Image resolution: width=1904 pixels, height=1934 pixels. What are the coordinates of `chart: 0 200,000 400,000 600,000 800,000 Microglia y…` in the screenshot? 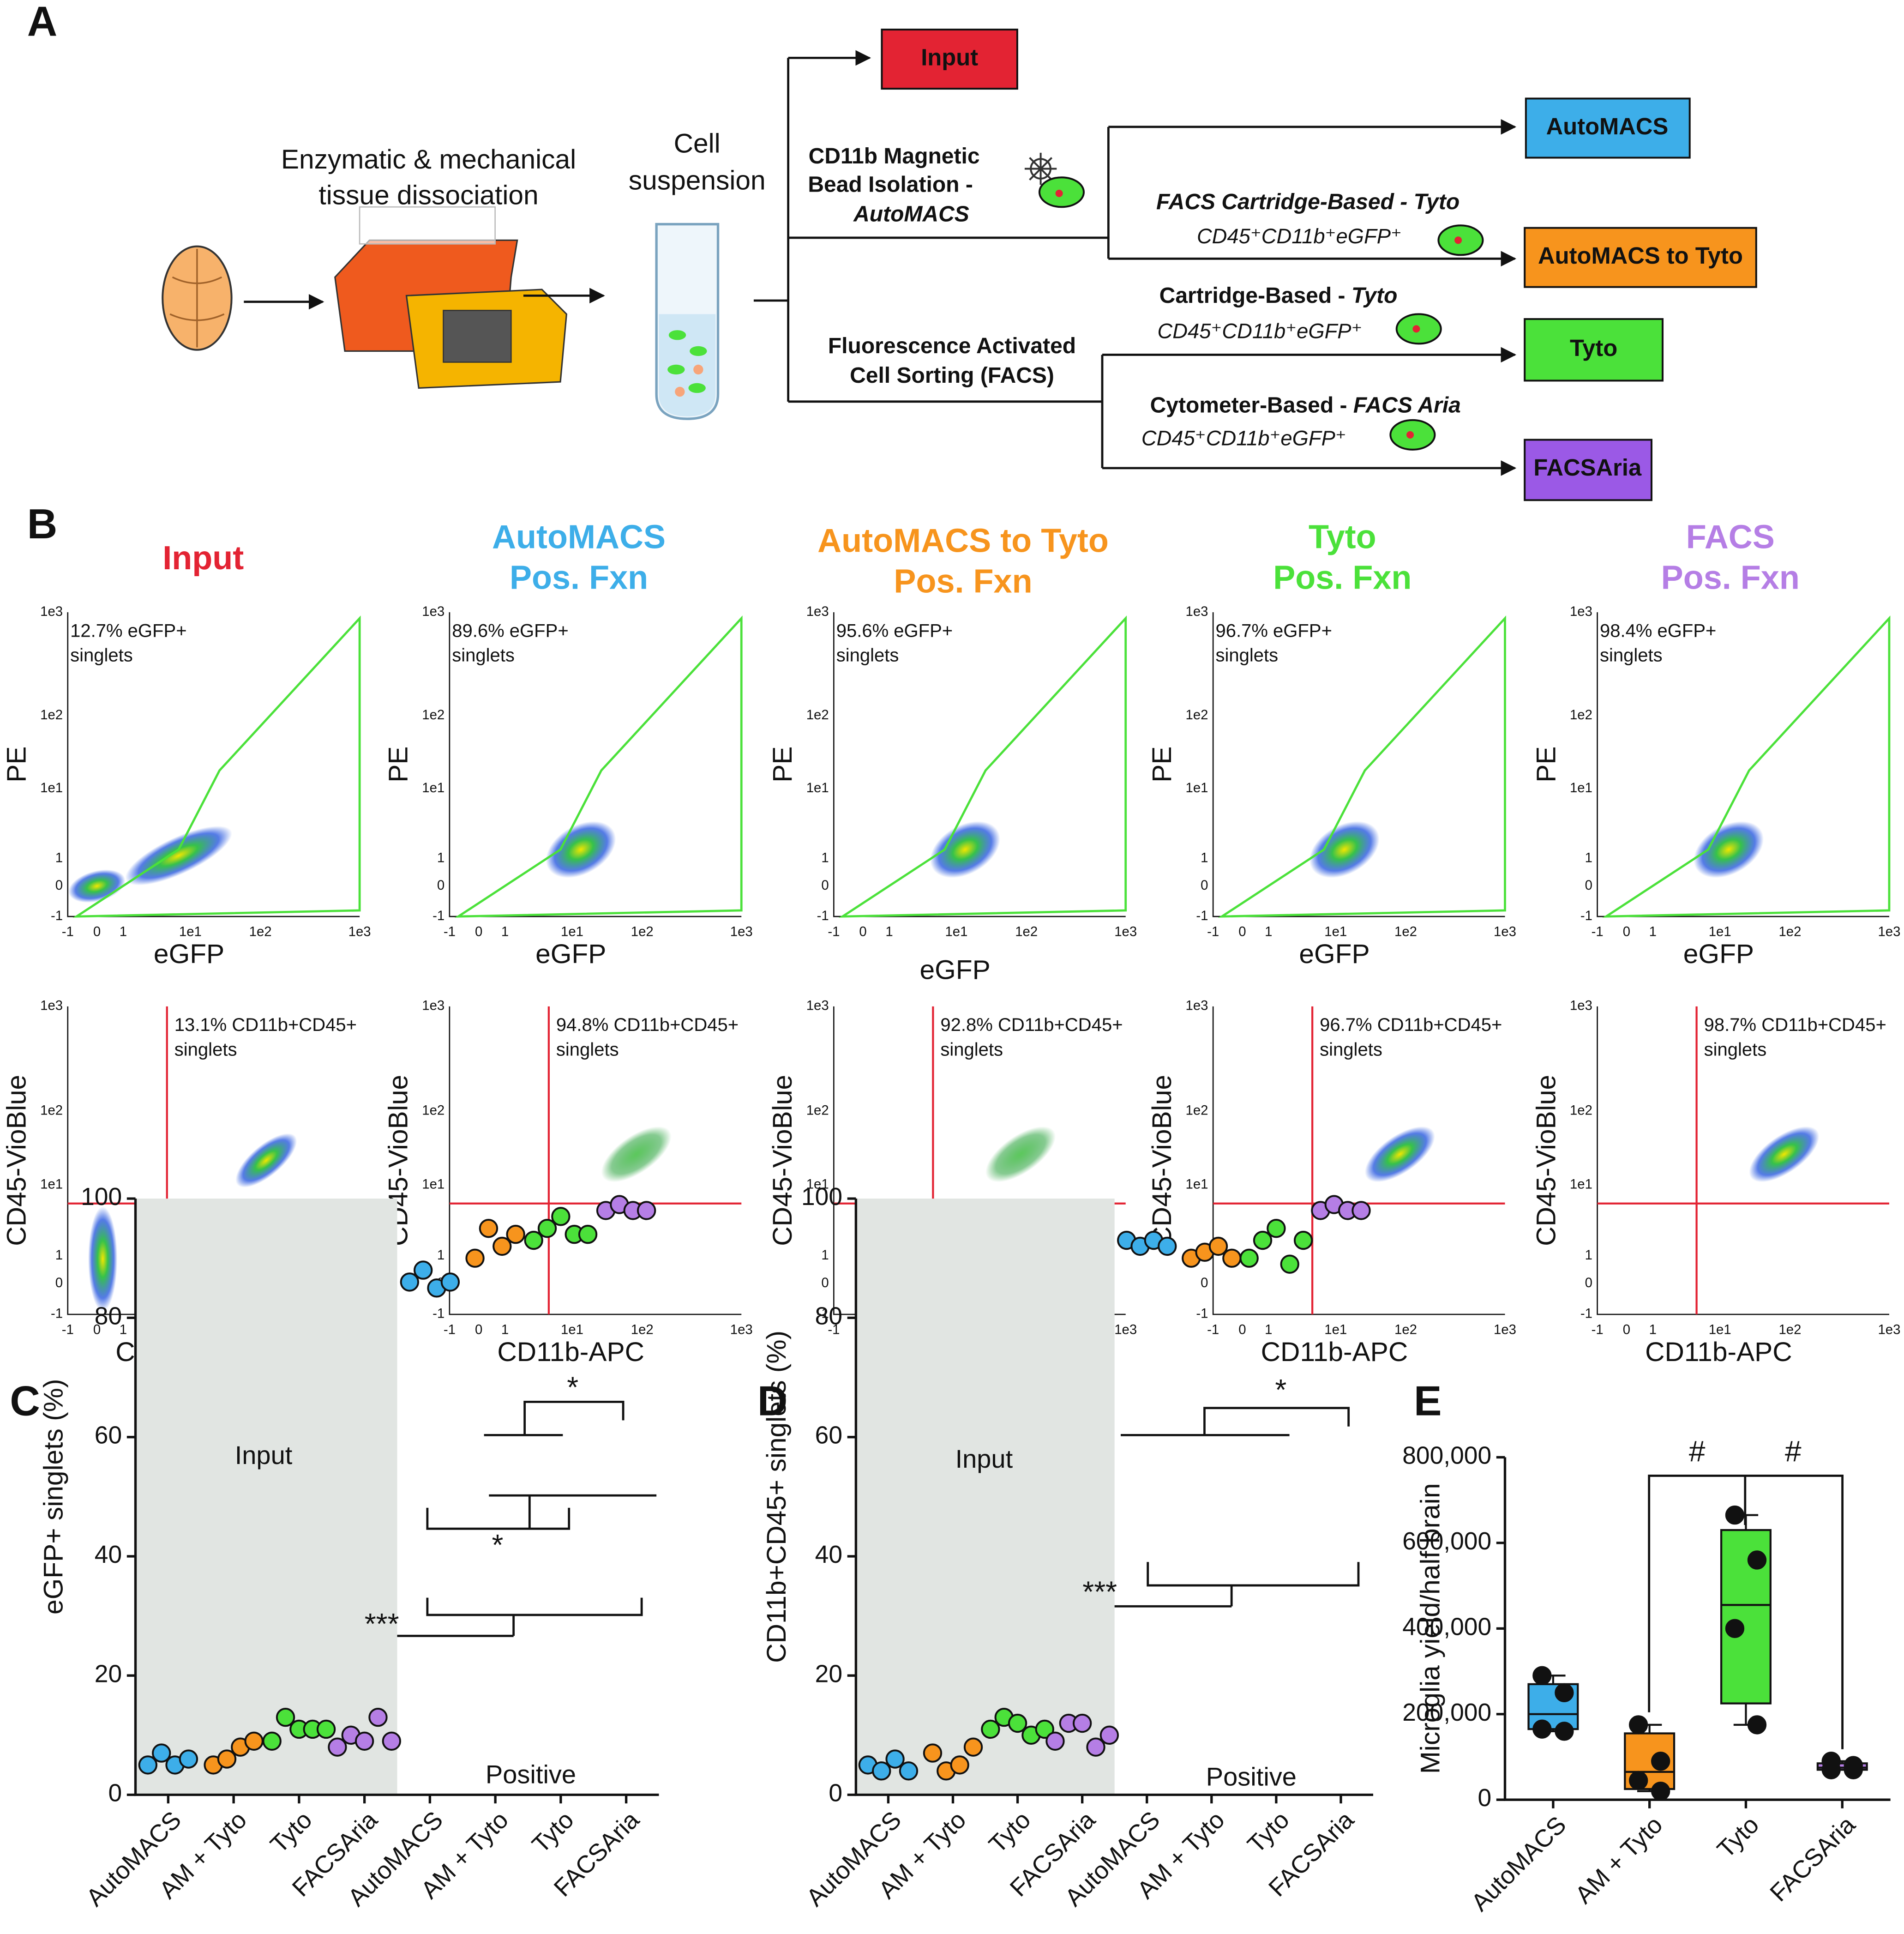 It's located at (1647, 1675).